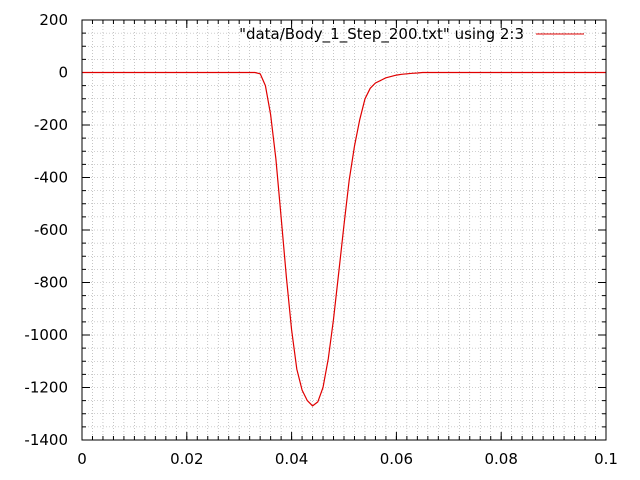  Describe the element at coordinates (51, 125) in the screenshot. I see `y-tick-label: -200` at that location.